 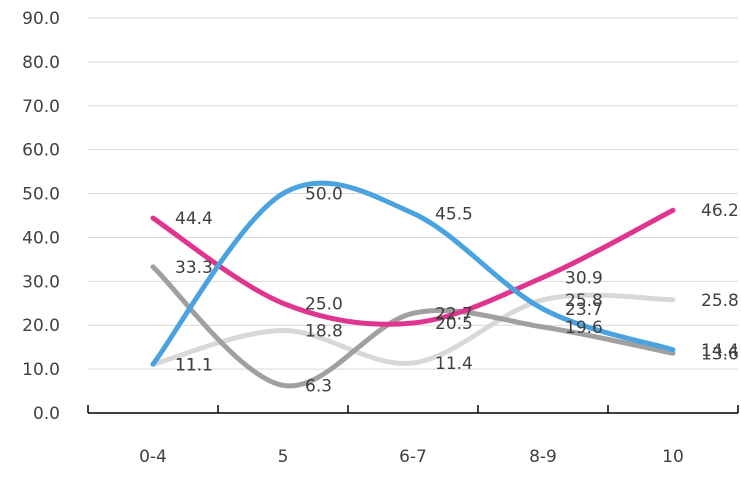 What do you see at coordinates (194, 365) in the screenshot?
I see `data-label: 11.1` at bounding box center [194, 365].